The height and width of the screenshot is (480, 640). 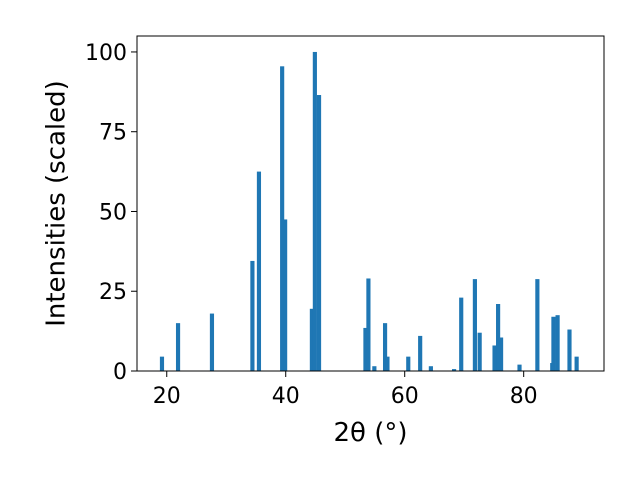 I want to click on x-tick-label: 40, so click(x=286, y=396).